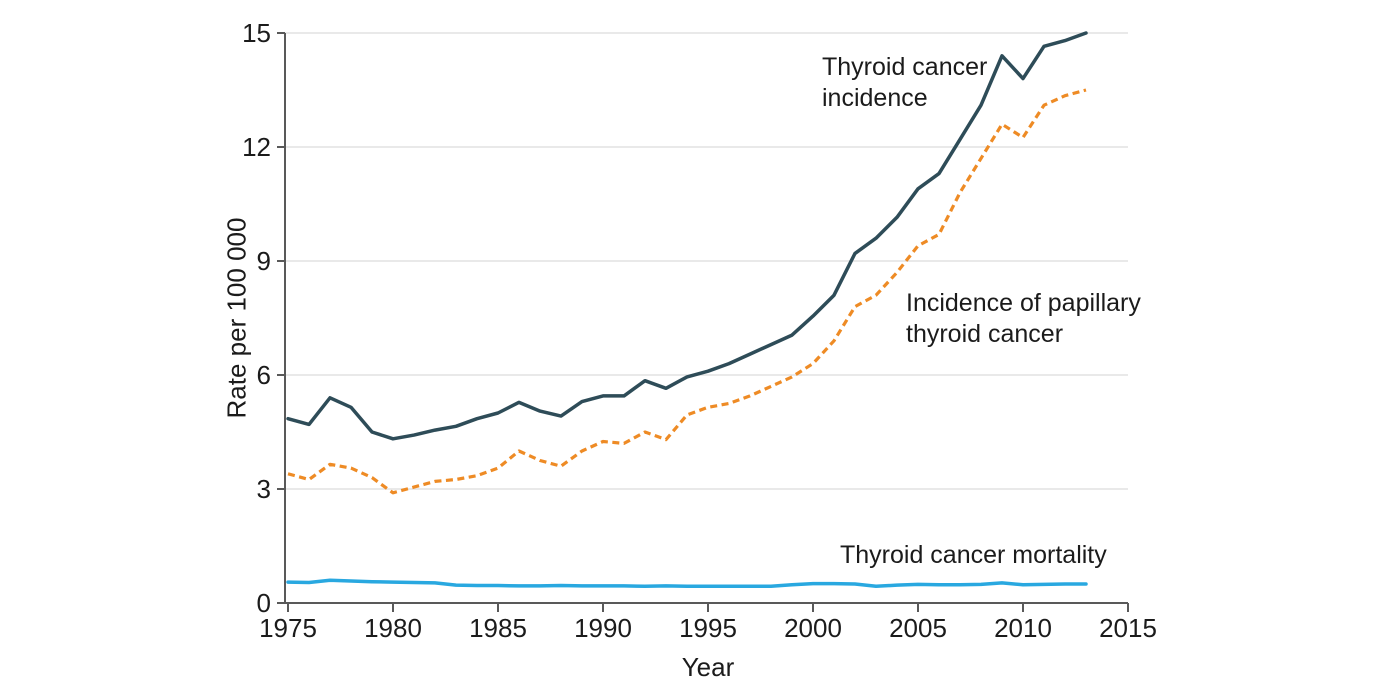 Image resolution: width=1373 pixels, height=683 pixels. Describe the element at coordinates (1128, 628) in the screenshot. I see `x-tick-label: 2015` at that location.